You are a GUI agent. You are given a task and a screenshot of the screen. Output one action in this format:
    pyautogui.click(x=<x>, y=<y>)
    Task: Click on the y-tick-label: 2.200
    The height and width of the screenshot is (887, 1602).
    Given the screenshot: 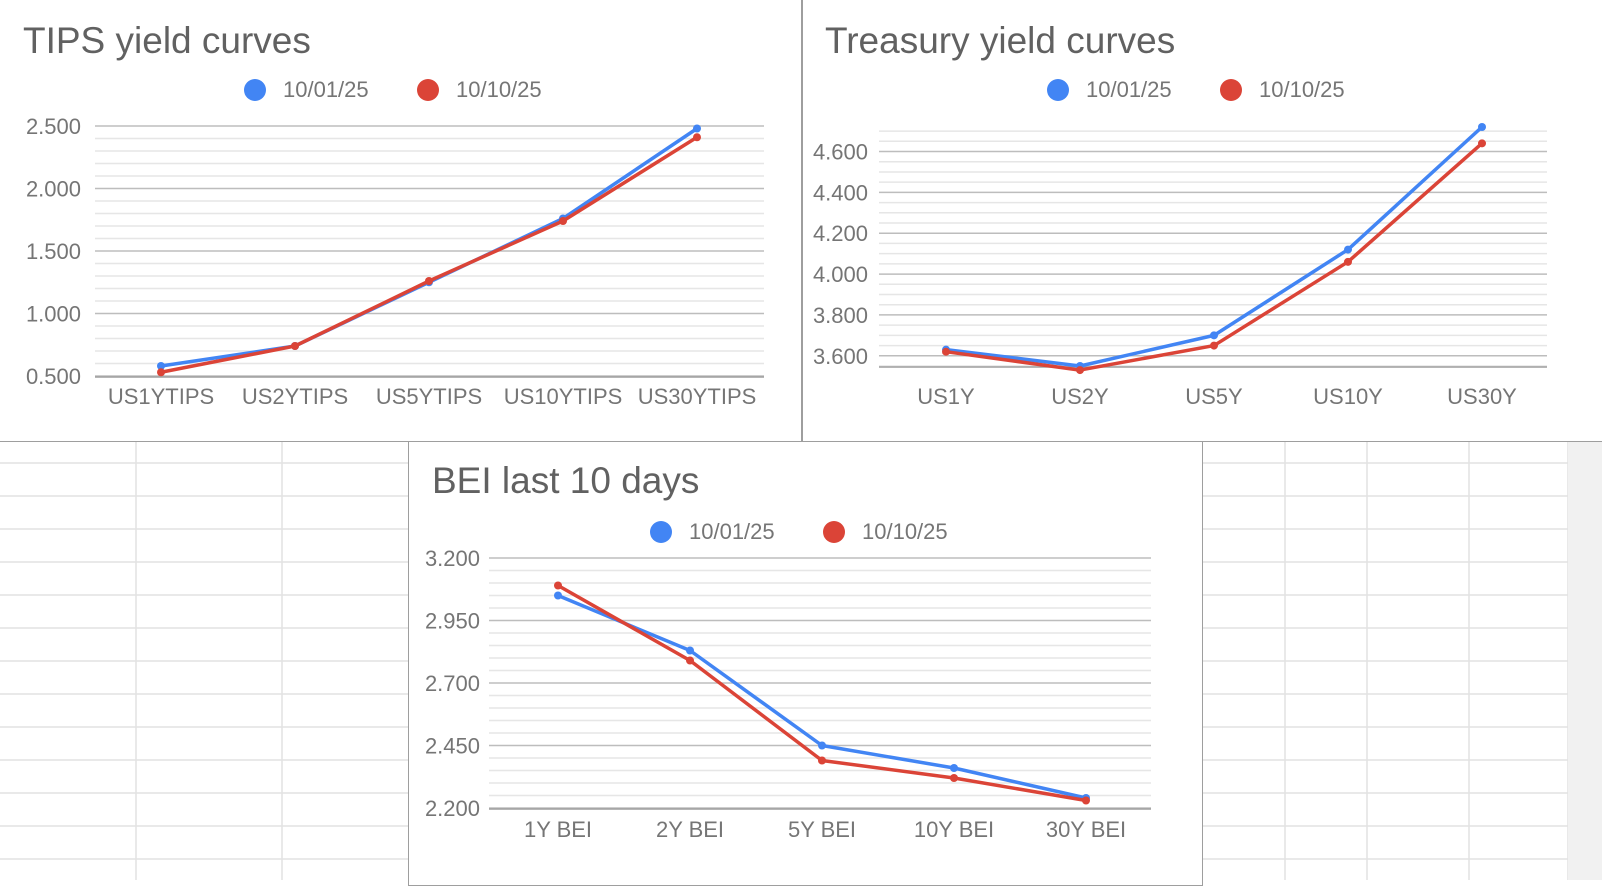 What is the action you would take?
    pyautogui.click(x=452, y=808)
    